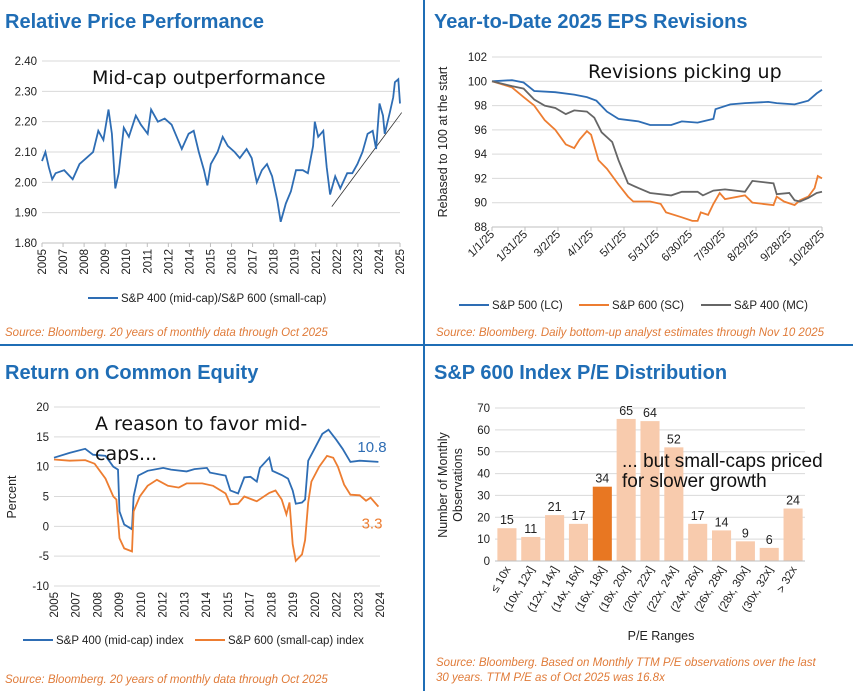 The width and height of the screenshot is (853, 691). What do you see at coordinates (443, 141) in the screenshot?
I see `y-axis-label-eps: Rebased to 100 at the start` at bounding box center [443, 141].